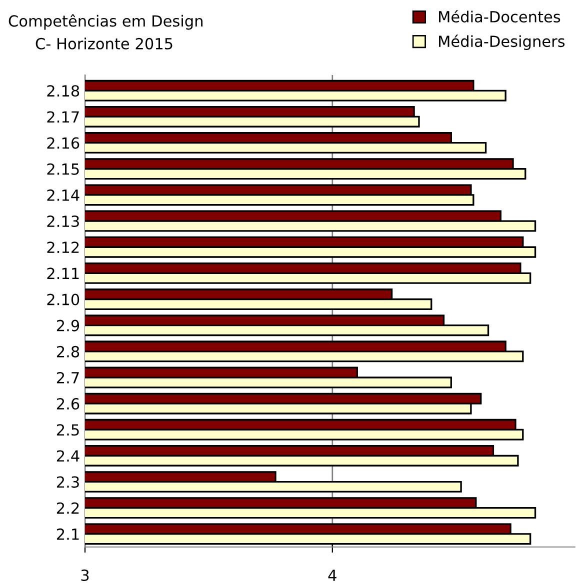 The image size is (576, 583). I want to click on y-tick-label: 2.6, so click(68, 404).